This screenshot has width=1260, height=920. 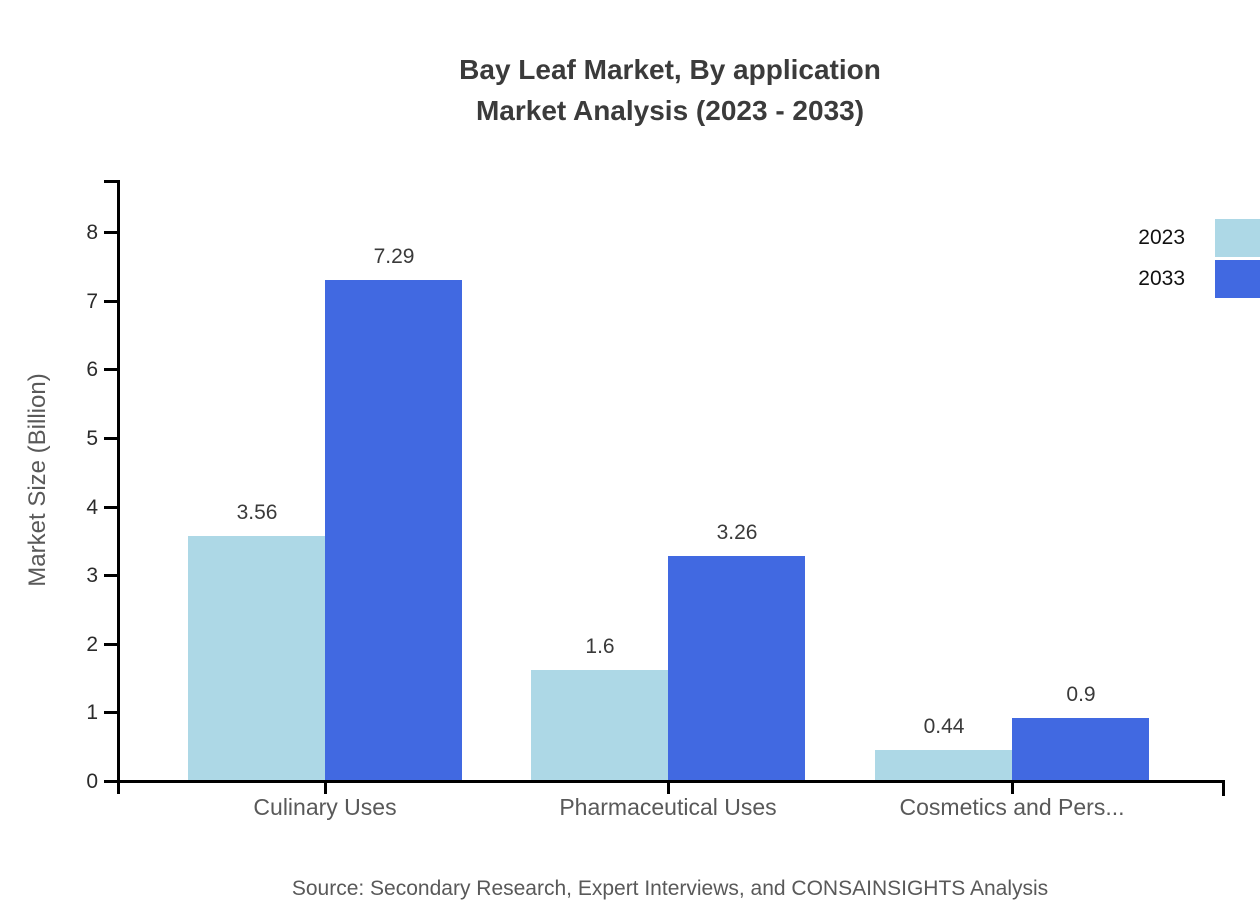 I want to click on y-tick-label: 1, so click(x=92, y=712).